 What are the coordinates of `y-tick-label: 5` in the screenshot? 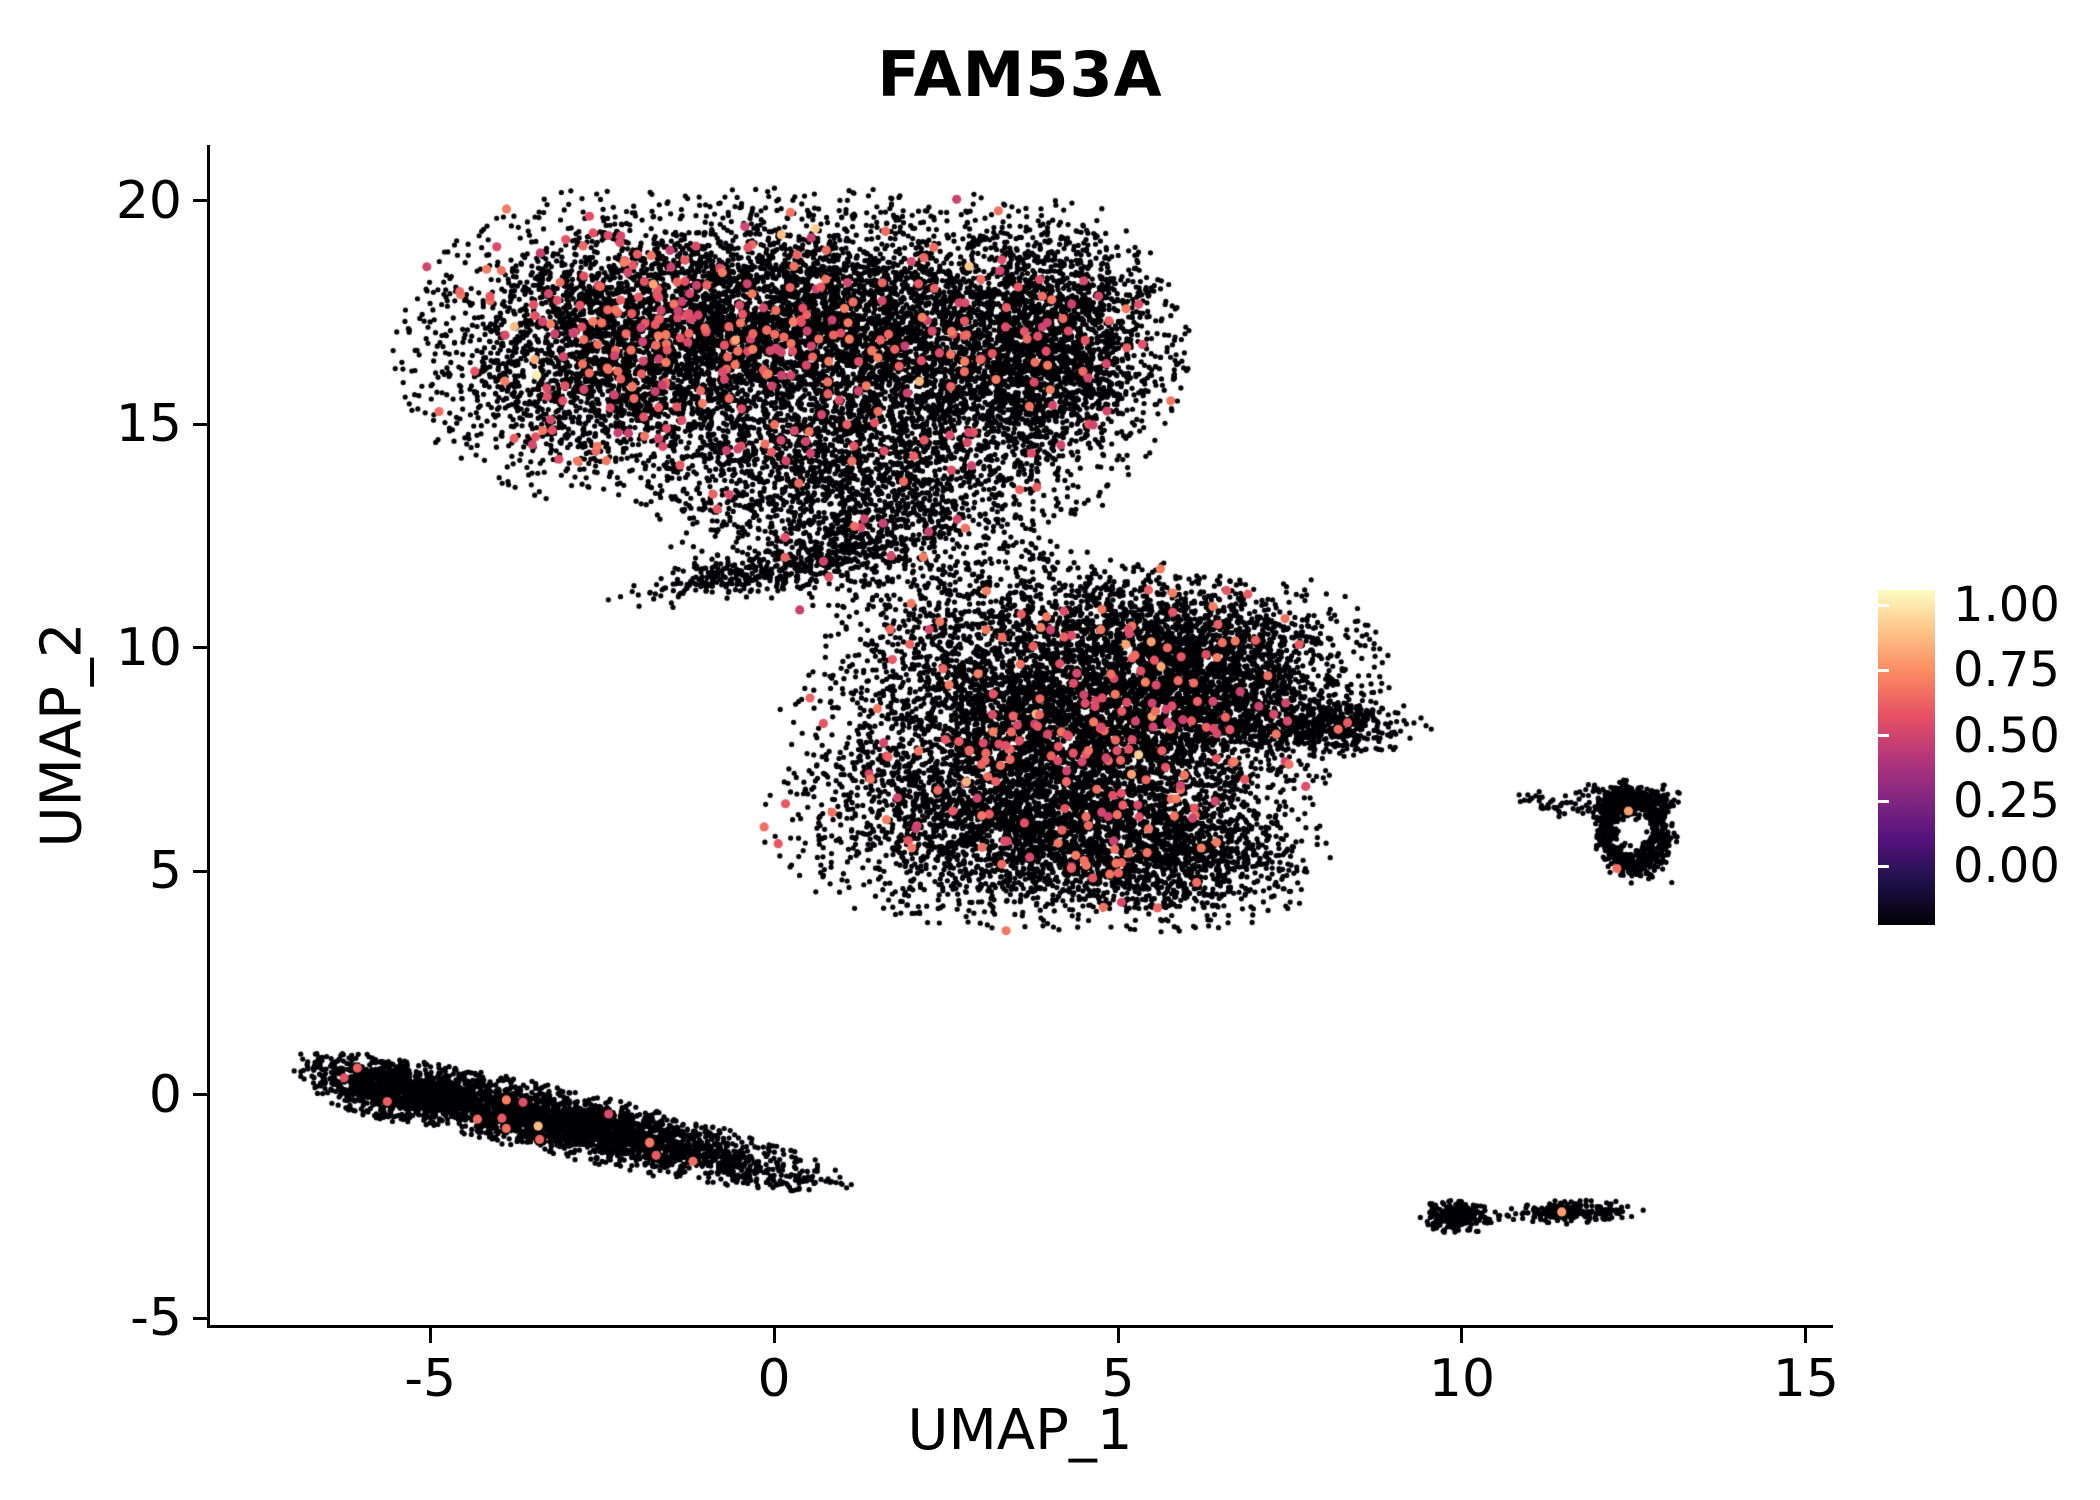 It's located at (165, 871).